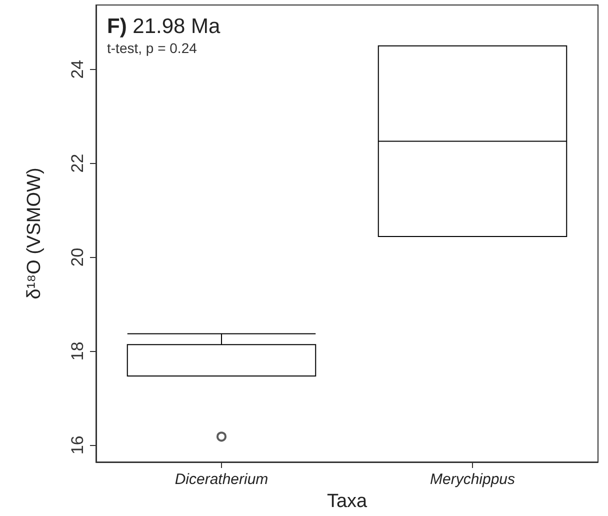 This screenshot has height=516, width=608. Describe the element at coordinates (34, 234) in the screenshot. I see `y-axis-title: δ¹⁸O (VSMOW)` at that location.